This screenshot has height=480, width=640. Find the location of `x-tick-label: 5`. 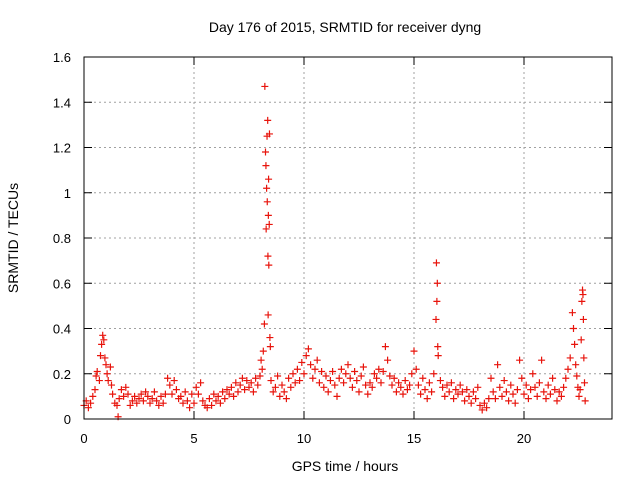

x-tick-label: 5 is located at coordinates (193, 438).